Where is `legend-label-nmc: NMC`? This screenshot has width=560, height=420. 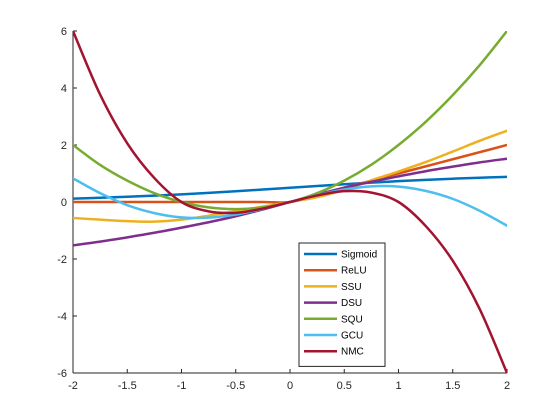 legend-label-nmc: NMC is located at coordinates (352, 352).